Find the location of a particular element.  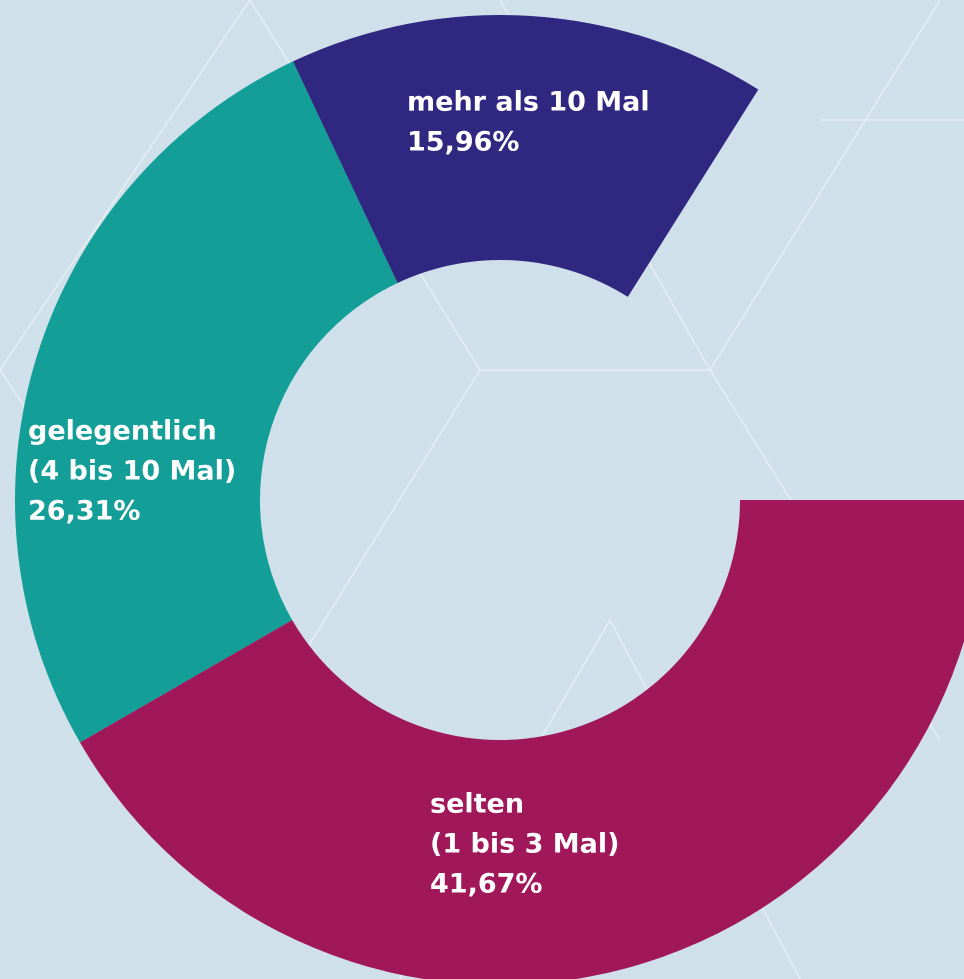

segment-label: (1 bis 3 Mal) is located at coordinates (524, 844).